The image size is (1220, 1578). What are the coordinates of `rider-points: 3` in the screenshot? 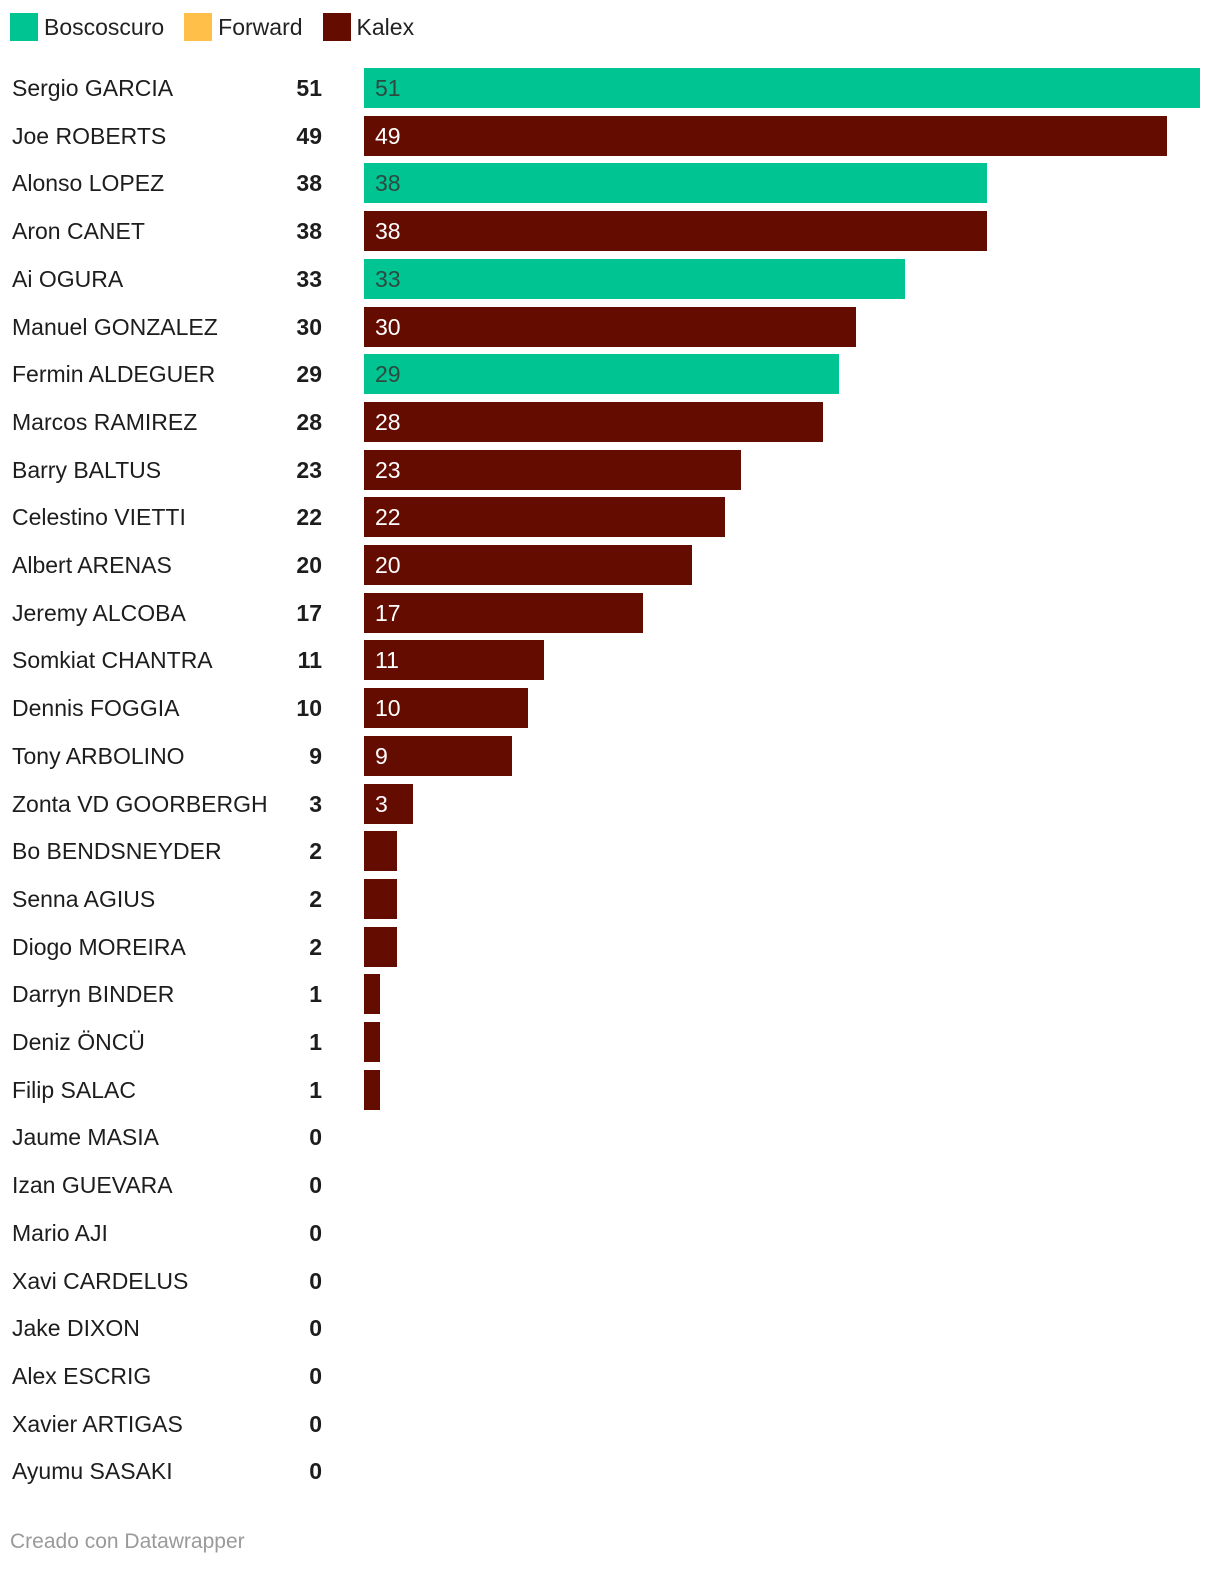 It's located at (315, 804).